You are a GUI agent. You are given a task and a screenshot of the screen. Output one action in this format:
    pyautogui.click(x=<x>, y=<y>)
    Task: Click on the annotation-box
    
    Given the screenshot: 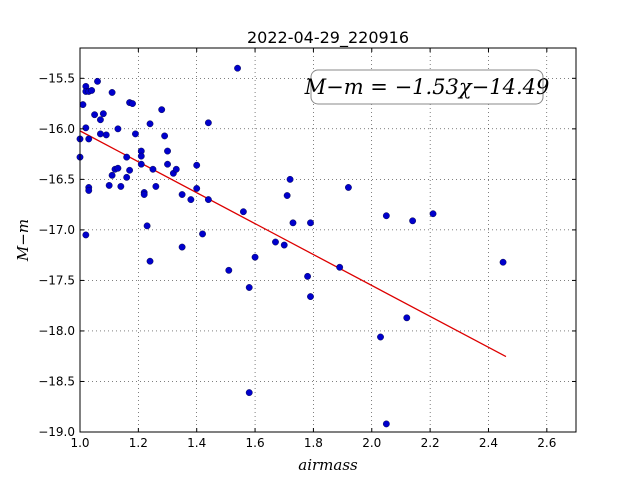 What is the action you would take?
    pyautogui.click(x=427, y=87)
    